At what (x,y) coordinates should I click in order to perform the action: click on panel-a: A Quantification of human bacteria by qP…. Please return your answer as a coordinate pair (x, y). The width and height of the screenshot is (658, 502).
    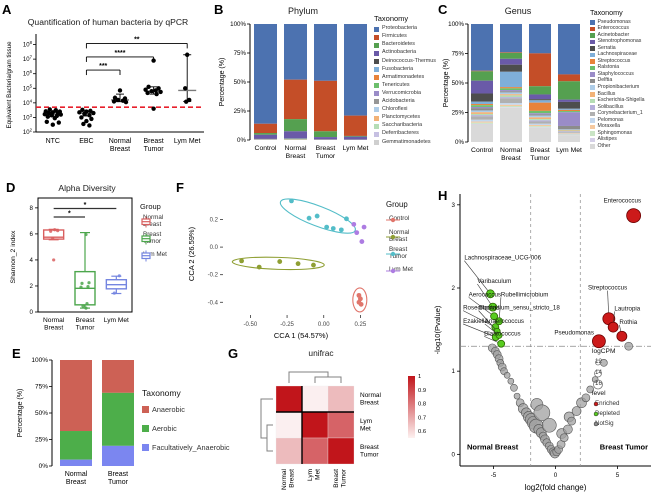
    Looking at the image, I should click on (107, 89).